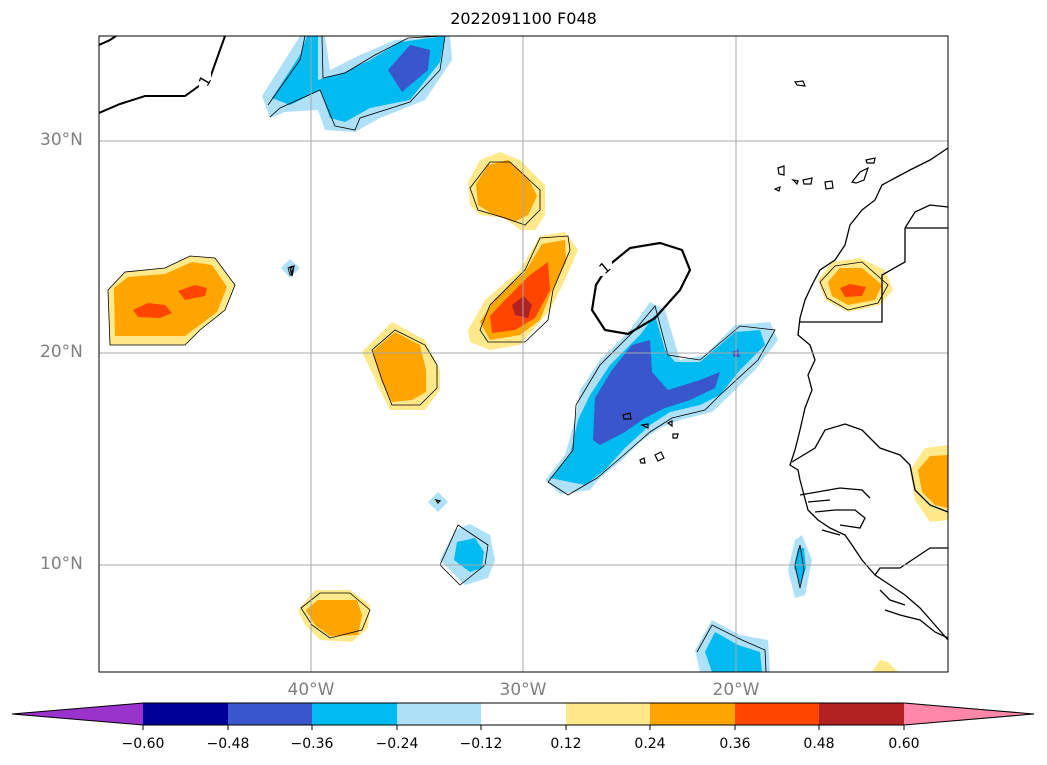 Image resolution: width=1047 pixels, height=765 pixels. What do you see at coordinates (523, 716) in the screenshot?
I see `colorbar` at bounding box center [523, 716].